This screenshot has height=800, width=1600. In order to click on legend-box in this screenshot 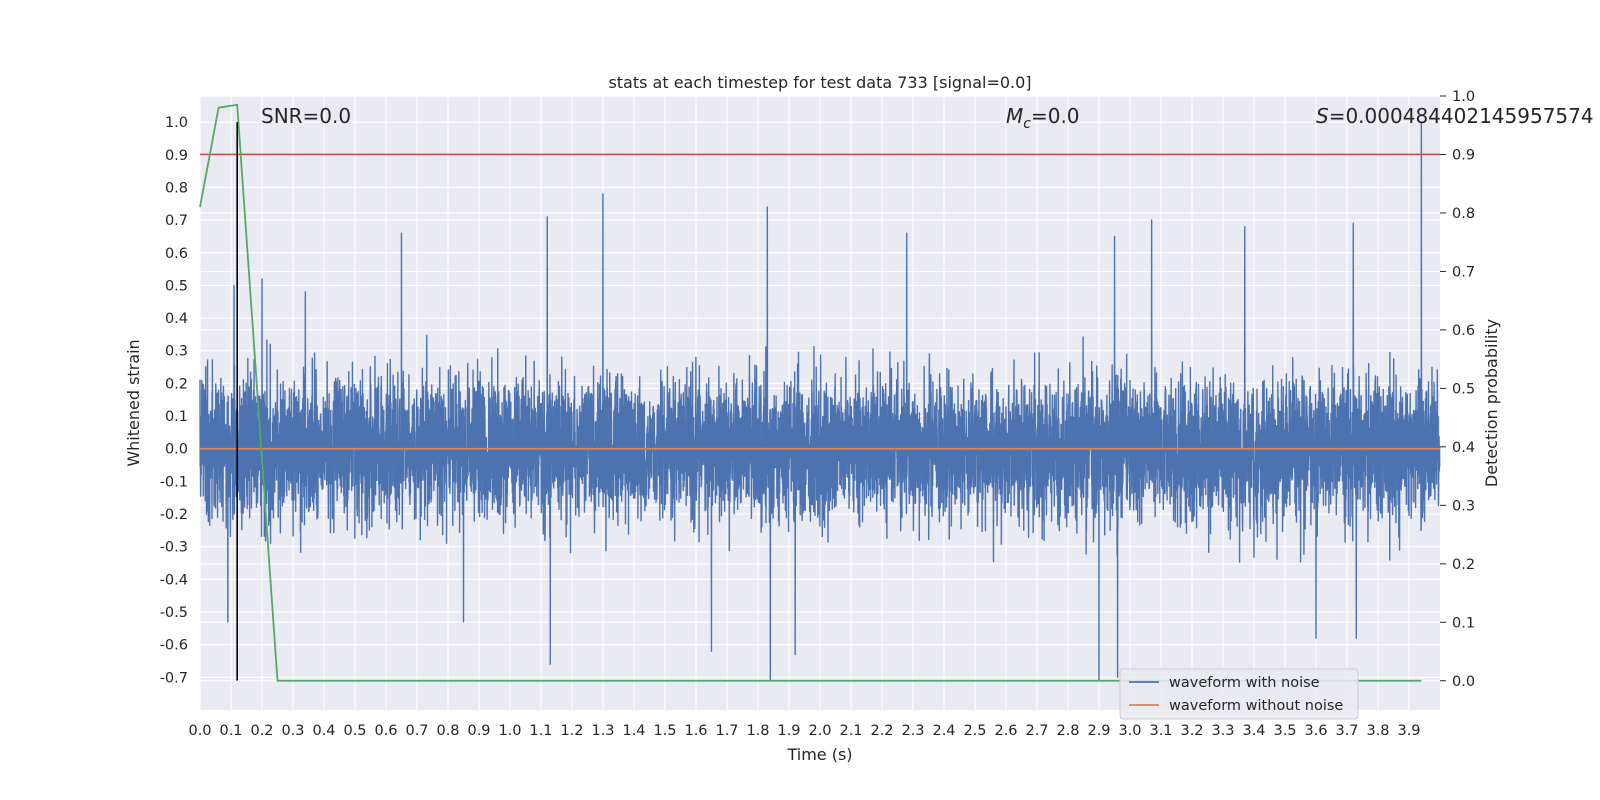, I will do `click(1239, 694)`.